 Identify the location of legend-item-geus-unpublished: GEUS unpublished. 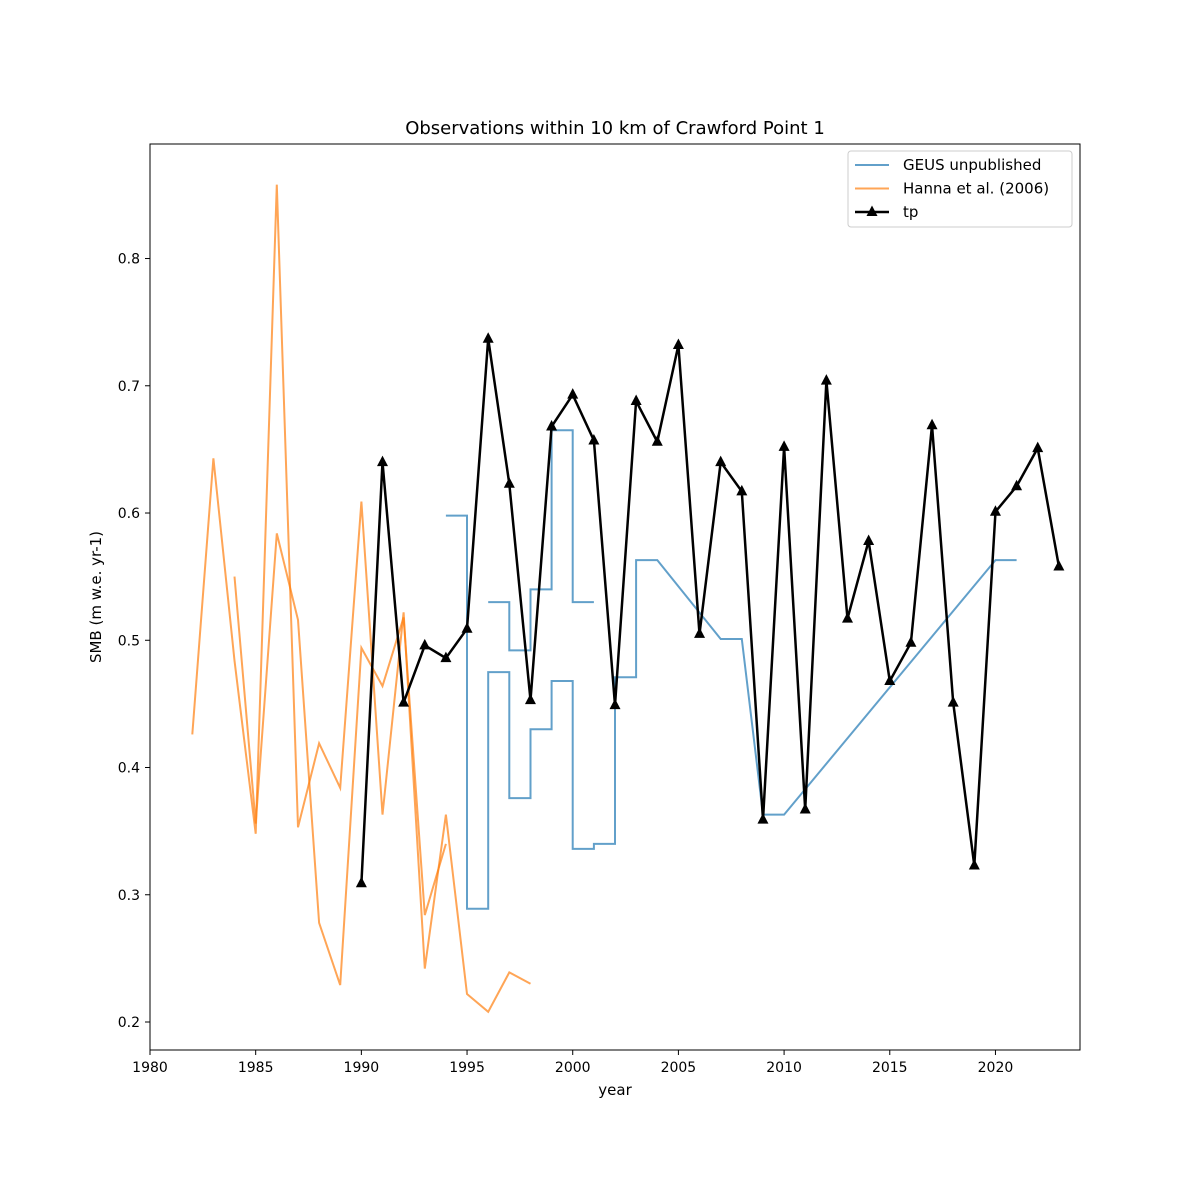
(948, 165).